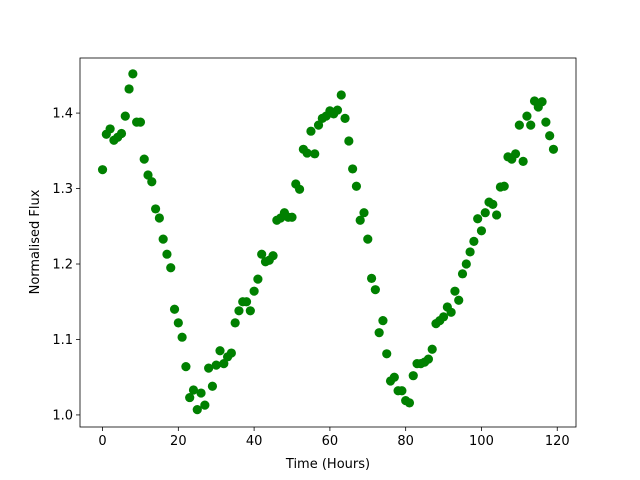 The image size is (640, 480). Describe the element at coordinates (35, 241) in the screenshot. I see `y-axis-label: Normalised Flux` at that location.